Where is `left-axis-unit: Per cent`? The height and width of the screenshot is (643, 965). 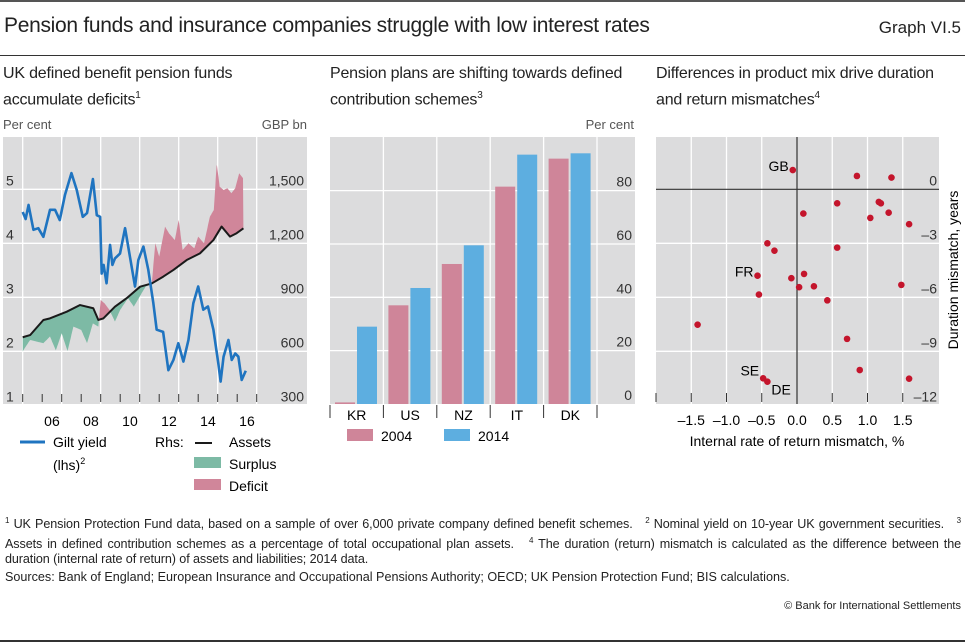
left-axis-unit: Per cent is located at coordinates (27, 124).